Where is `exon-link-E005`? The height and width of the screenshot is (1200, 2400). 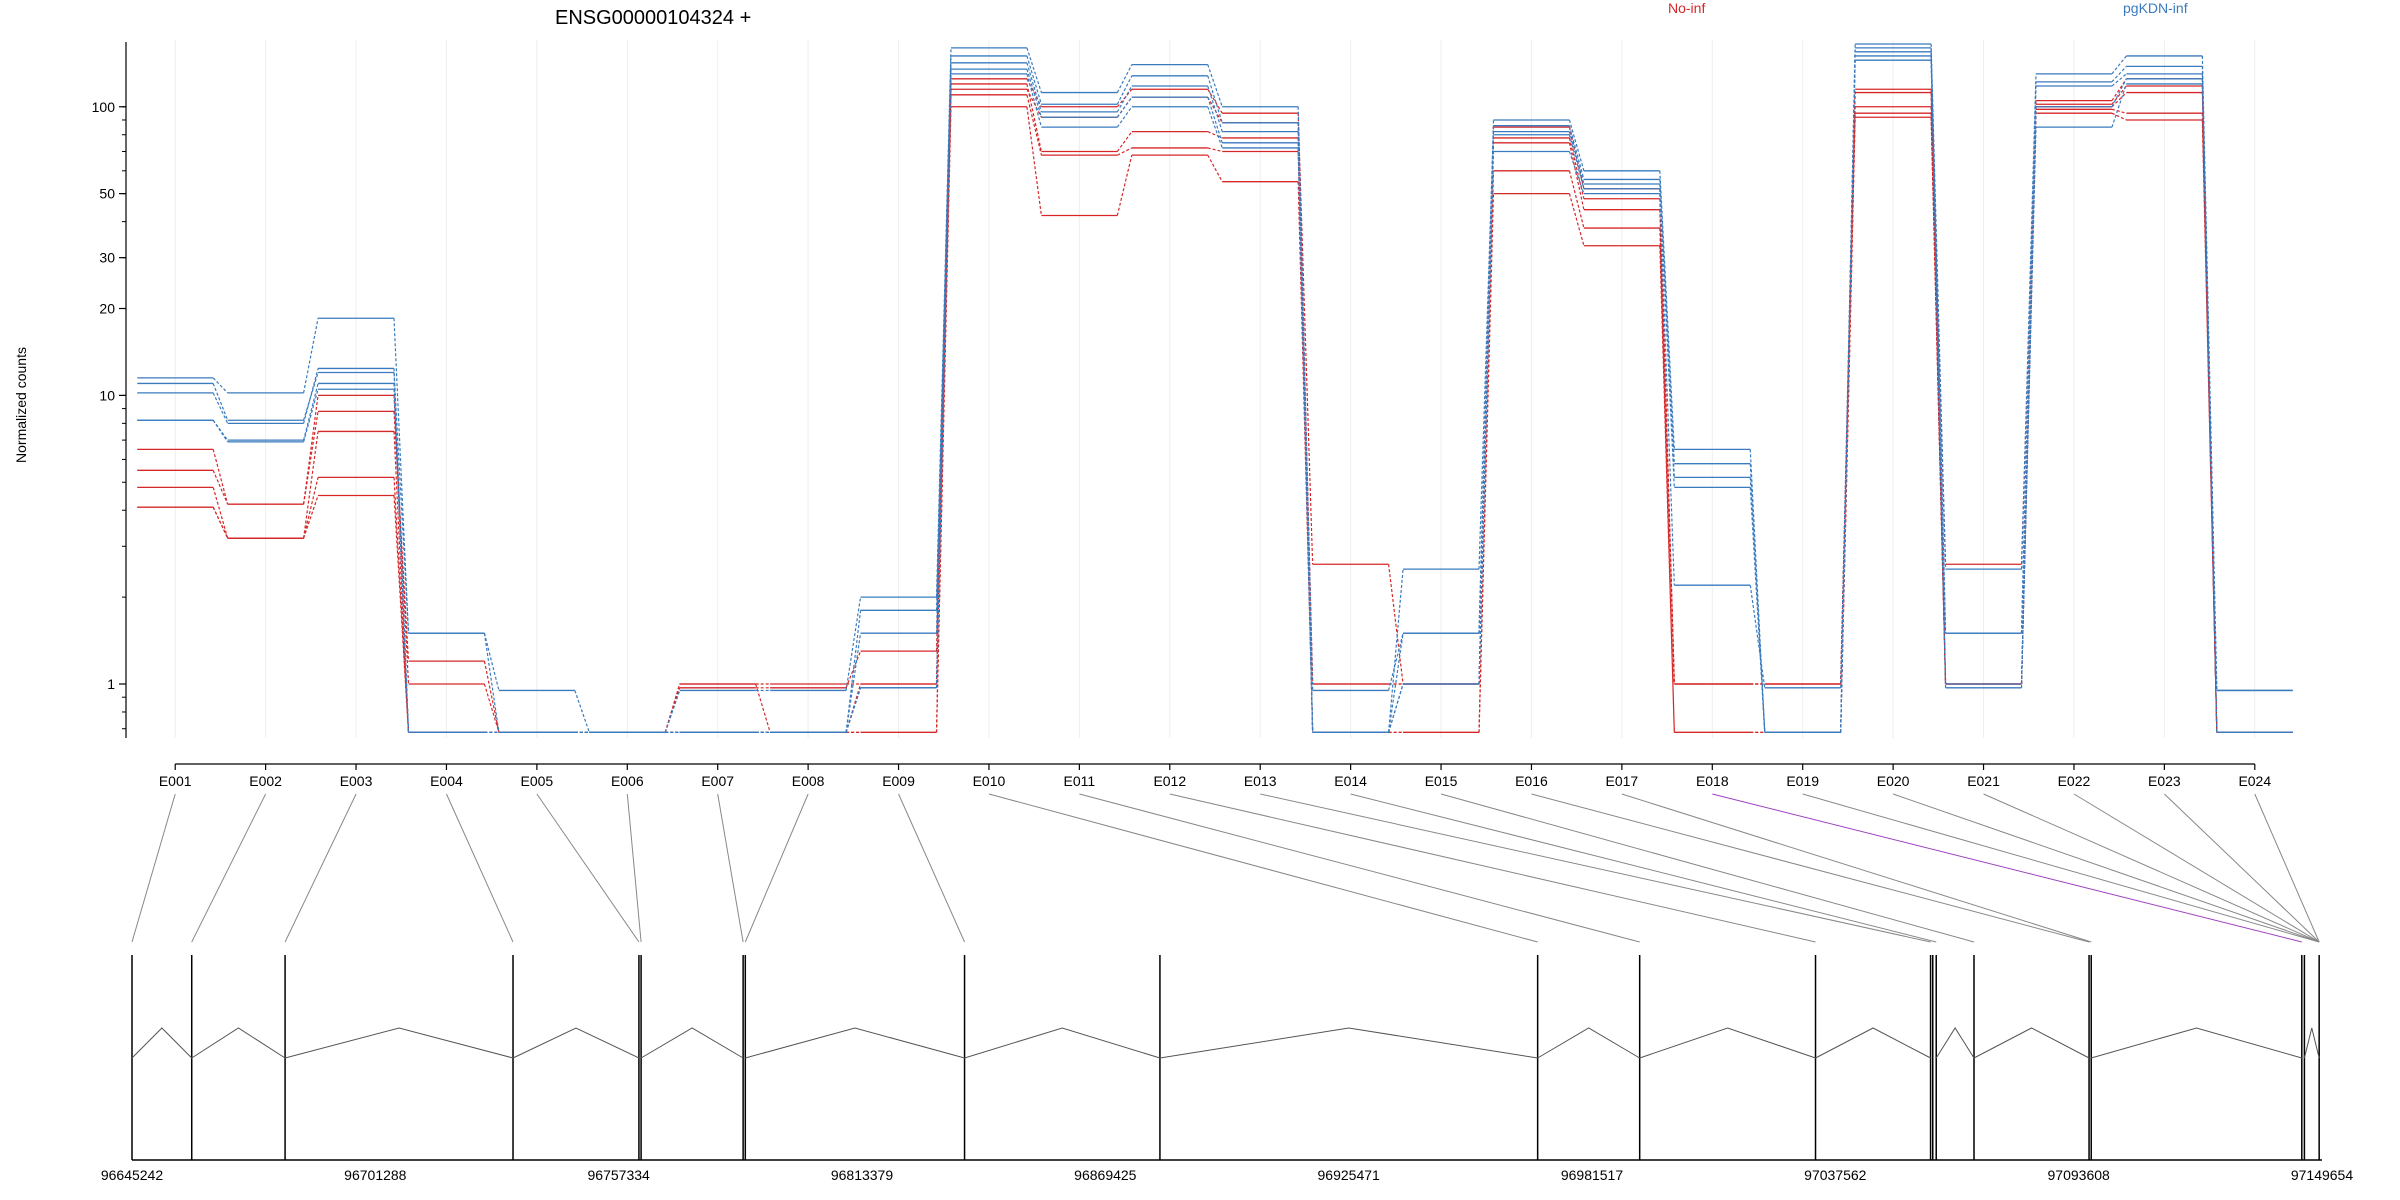 exon-link-E005 is located at coordinates (588, 868).